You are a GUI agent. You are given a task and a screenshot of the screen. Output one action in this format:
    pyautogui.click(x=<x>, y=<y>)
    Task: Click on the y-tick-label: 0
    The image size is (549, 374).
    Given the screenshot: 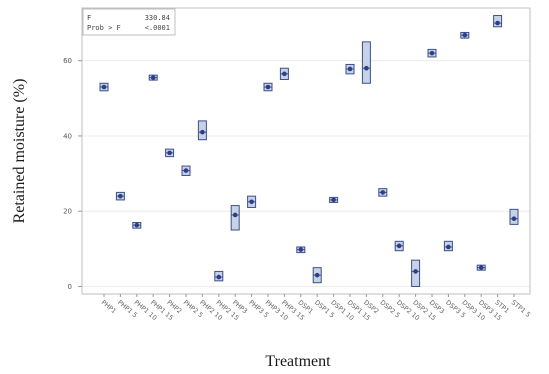 What is the action you would take?
    pyautogui.click(x=70, y=287)
    